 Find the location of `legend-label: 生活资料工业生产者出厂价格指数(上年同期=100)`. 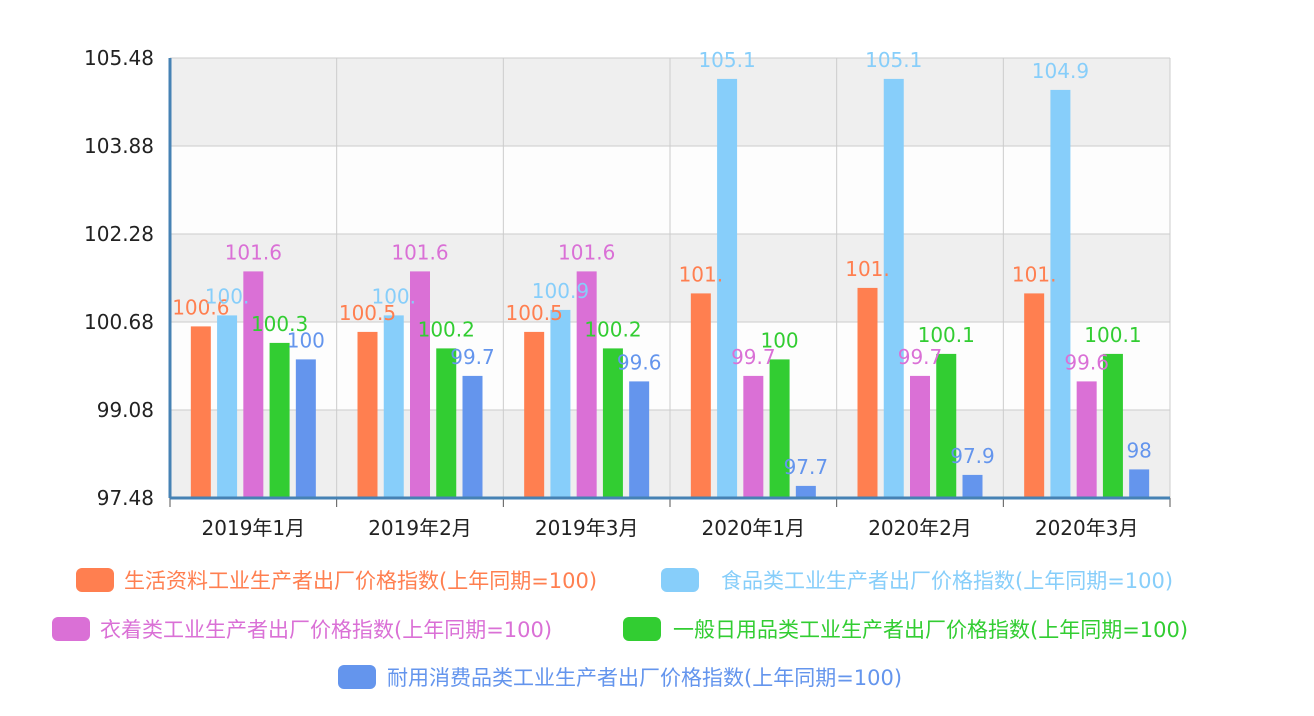

legend-label: 生活资料工业生产者出厂价格指数(上年同期=100) is located at coordinates (360, 581).